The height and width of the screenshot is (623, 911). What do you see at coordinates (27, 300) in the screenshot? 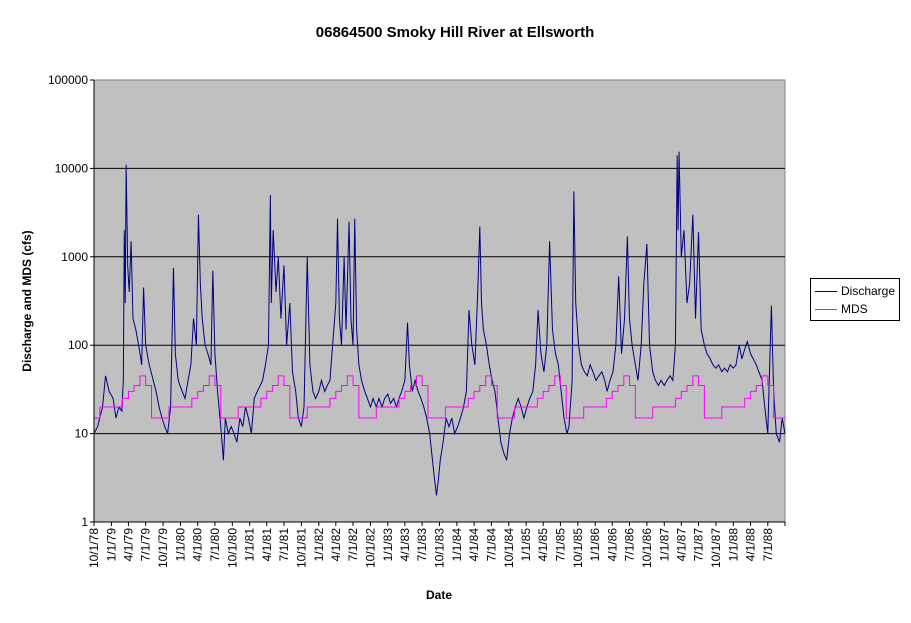
I see `y-axis-label: Discharge and MDS (cfs)` at bounding box center [27, 300].